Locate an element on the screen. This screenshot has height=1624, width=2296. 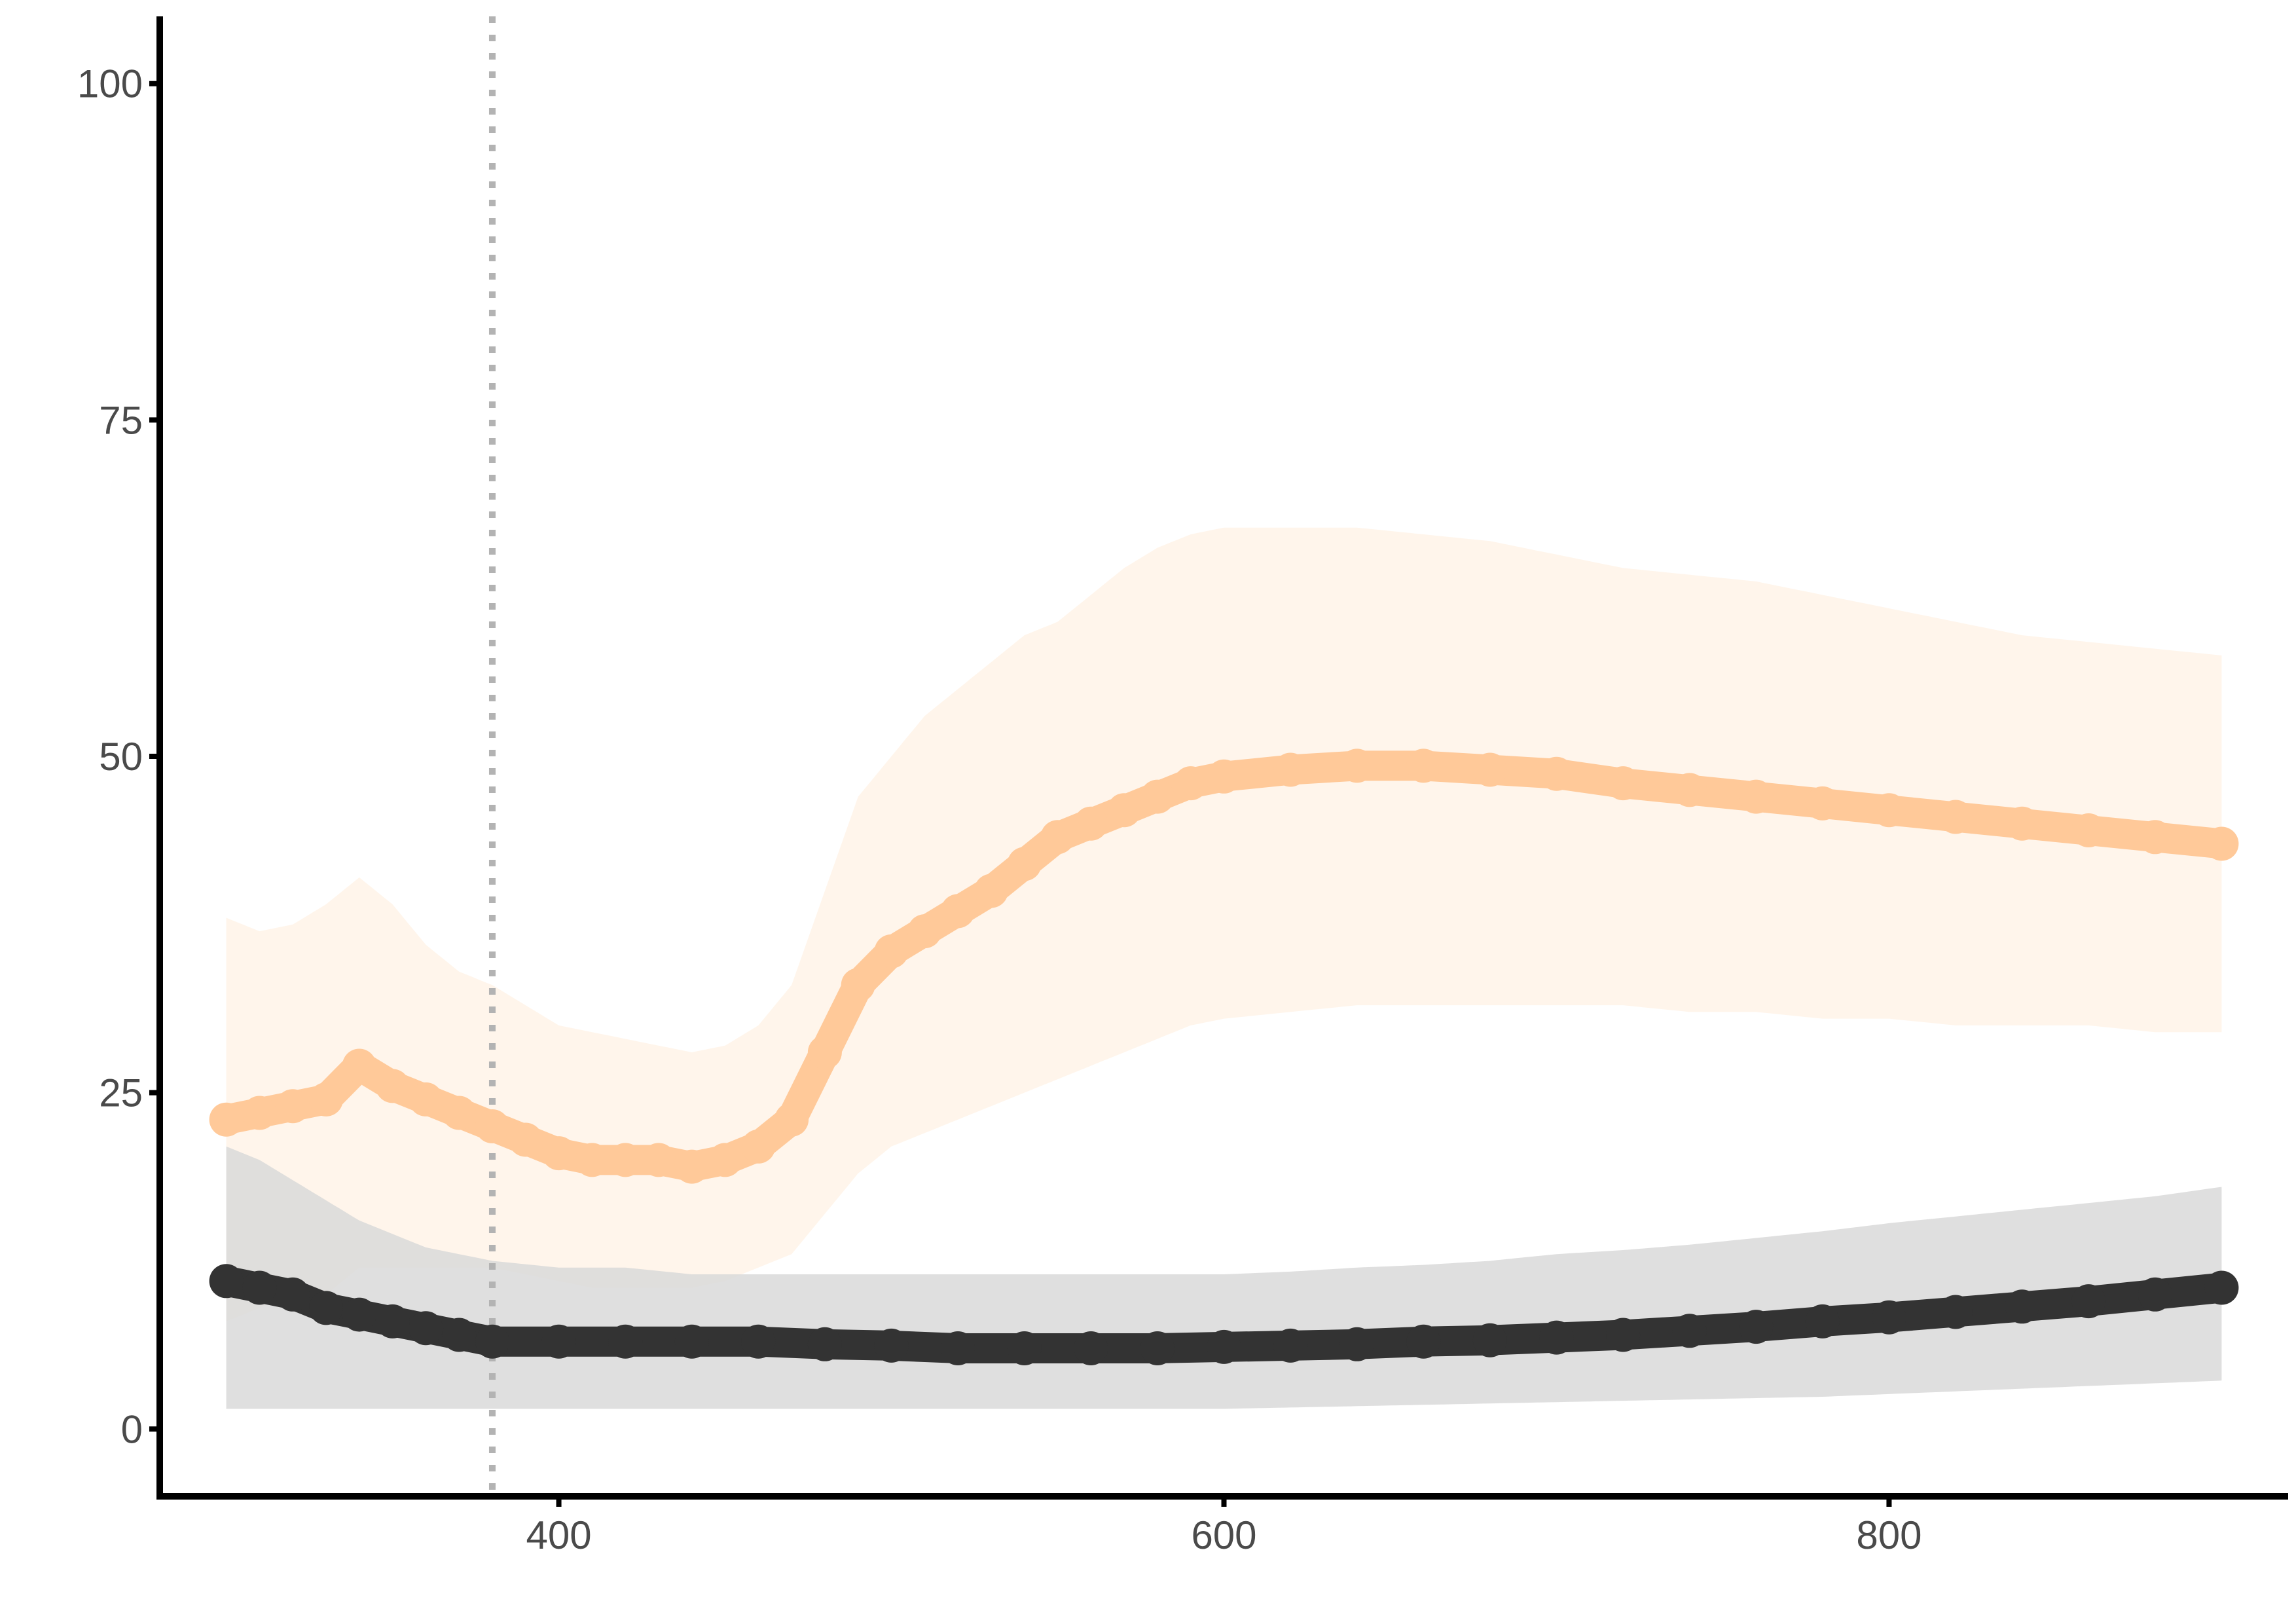
y-ticks: 0 25 50 75 100 is located at coordinates (118, 756).